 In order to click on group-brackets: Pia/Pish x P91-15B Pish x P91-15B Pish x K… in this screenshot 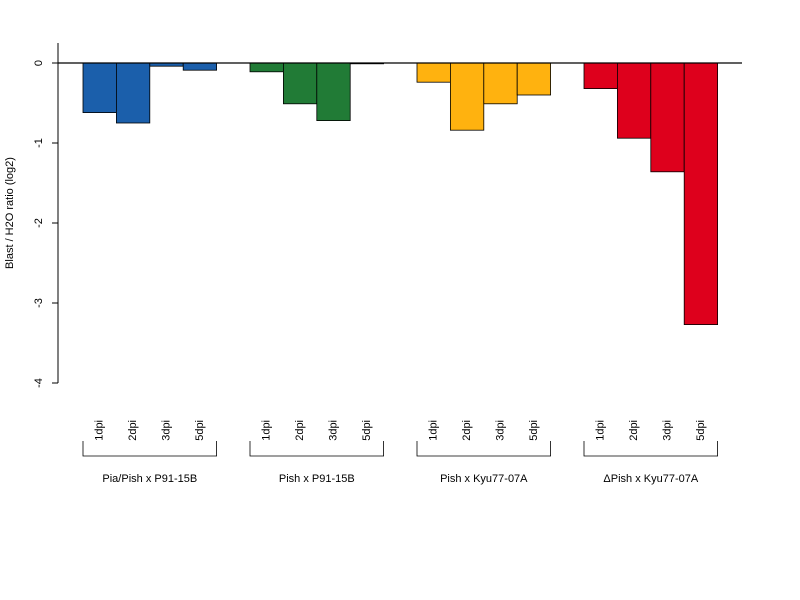, I will do `click(400, 463)`.